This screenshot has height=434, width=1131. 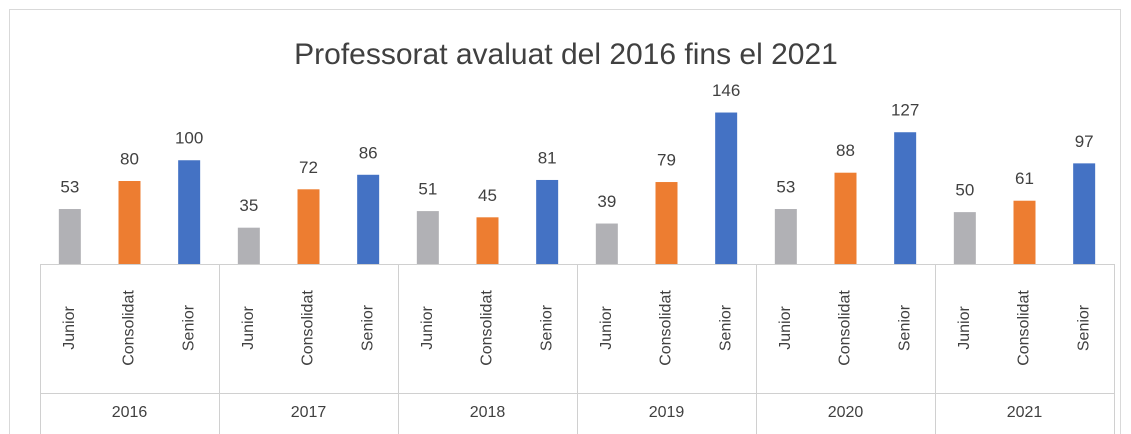 What do you see at coordinates (488, 412) in the screenshot?
I see `x-group-label: 2018` at bounding box center [488, 412].